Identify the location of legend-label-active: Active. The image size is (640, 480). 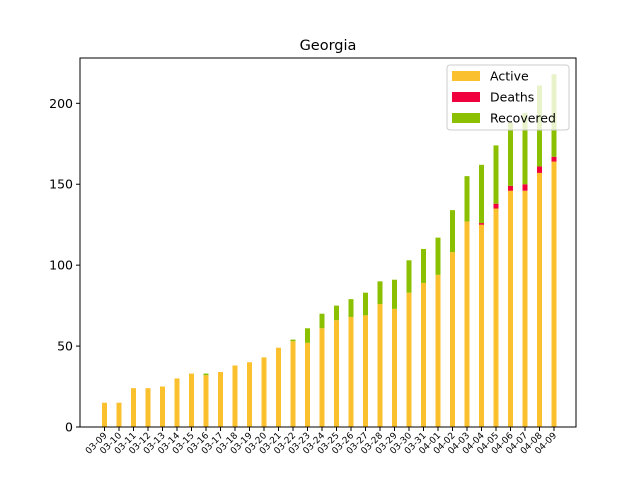
(509, 76).